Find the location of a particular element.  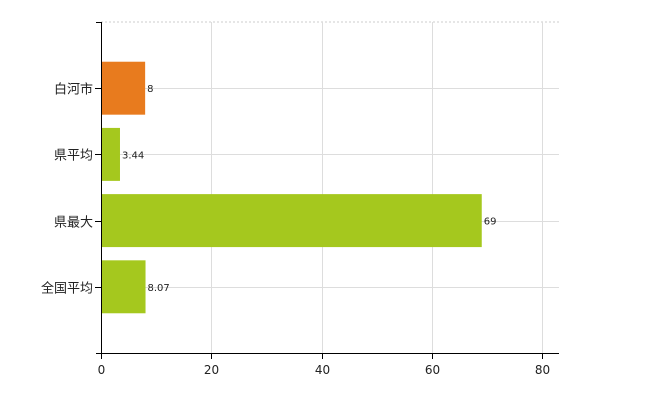

data-label: 3.44 is located at coordinates (133, 155).